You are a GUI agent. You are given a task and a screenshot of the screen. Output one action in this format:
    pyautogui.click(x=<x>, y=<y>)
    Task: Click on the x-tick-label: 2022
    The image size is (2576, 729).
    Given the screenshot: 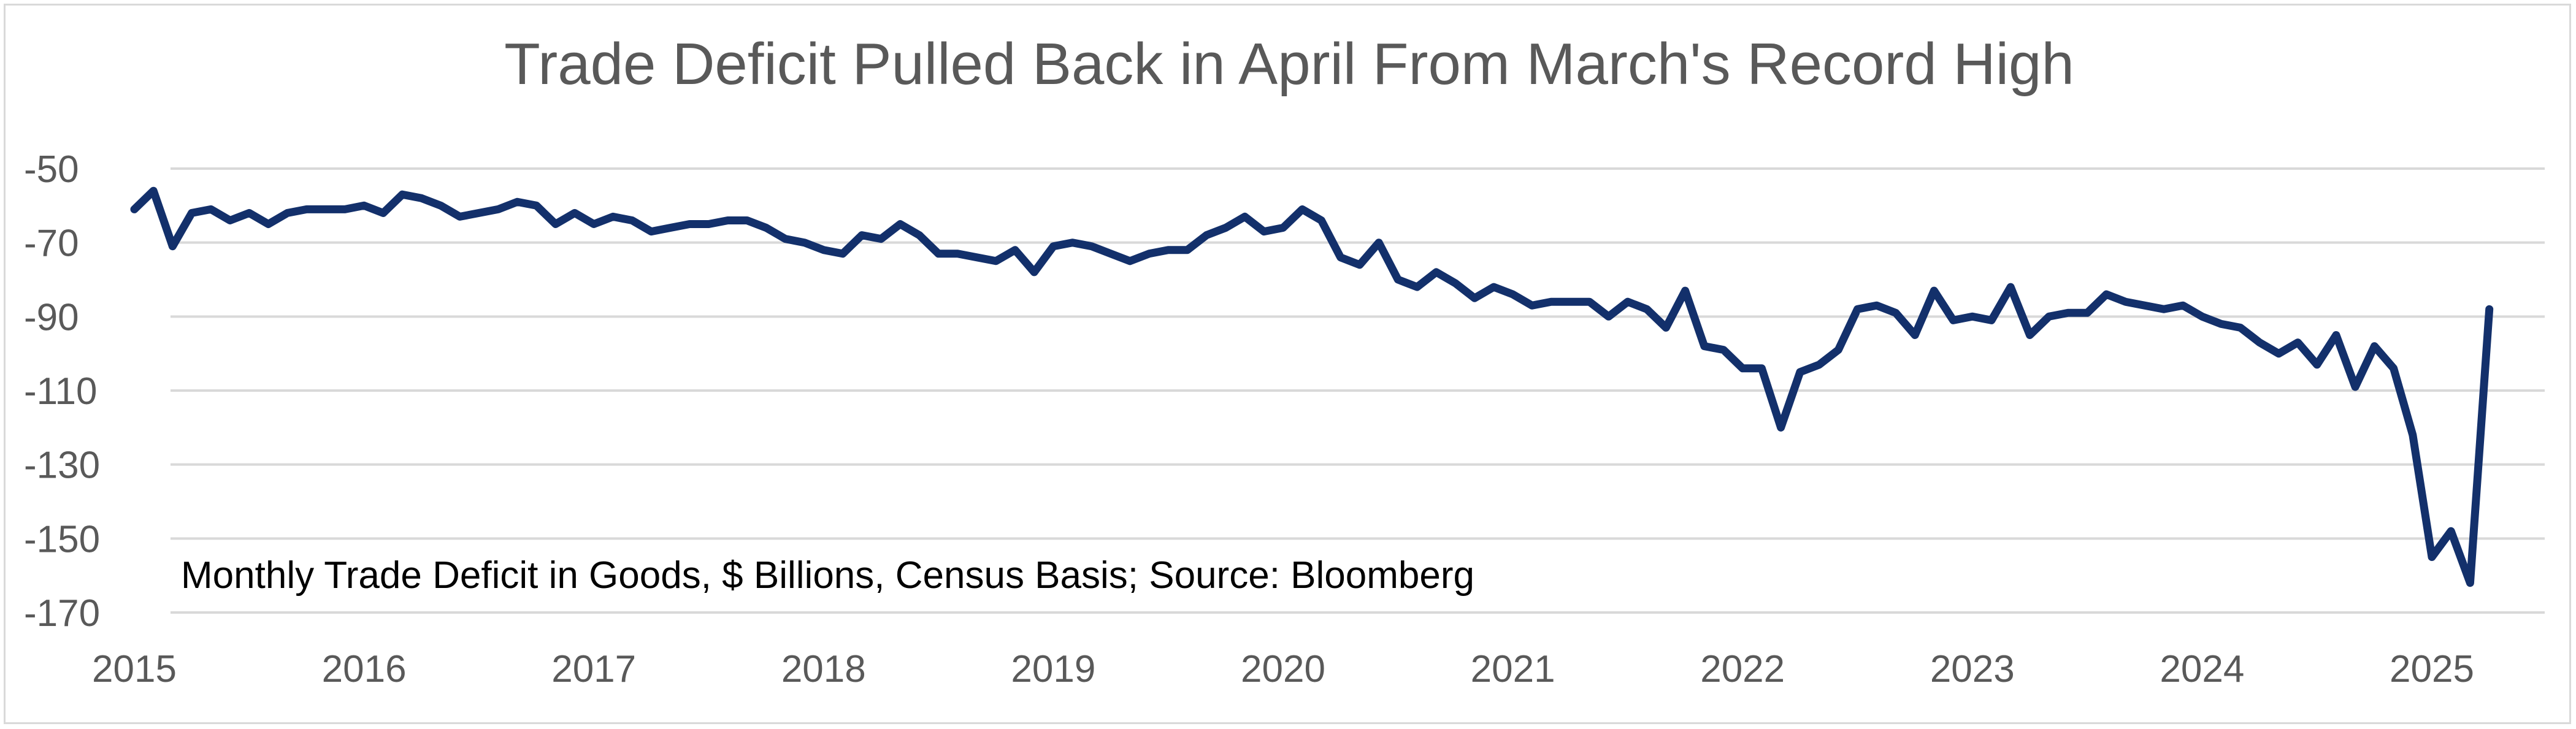 What is the action you would take?
    pyautogui.click(x=1742, y=669)
    